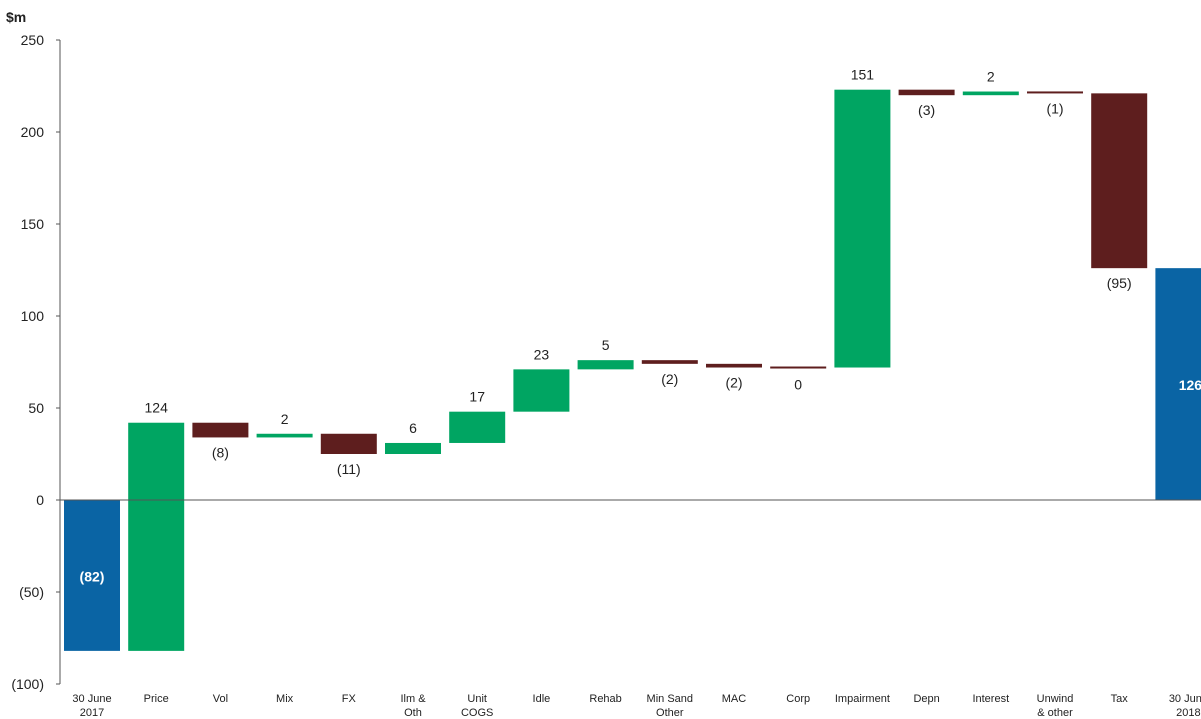 The height and width of the screenshot is (719, 1201). I want to click on data-label-16: (95), so click(1119, 283).